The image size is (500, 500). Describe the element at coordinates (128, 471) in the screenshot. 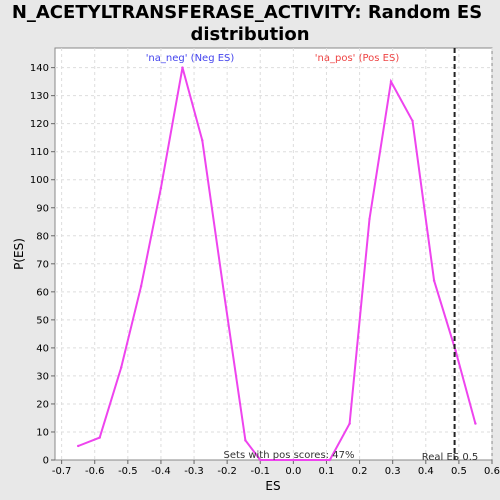

I see `x-tick-label: -0.5` at that location.